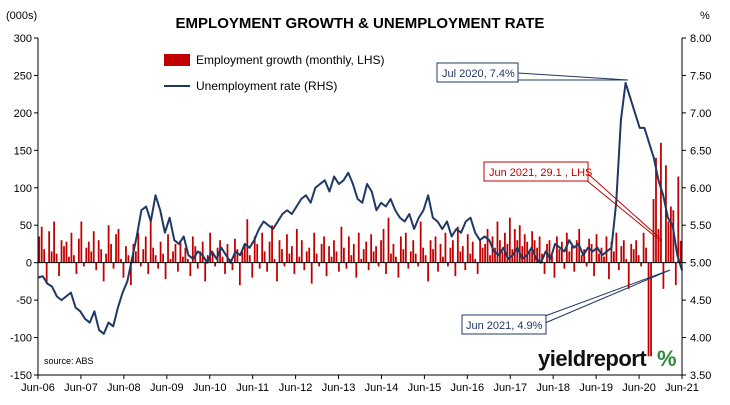 The width and height of the screenshot is (730, 405). Describe the element at coordinates (23, 39) in the screenshot. I see `left-tick-label: 300` at that location.